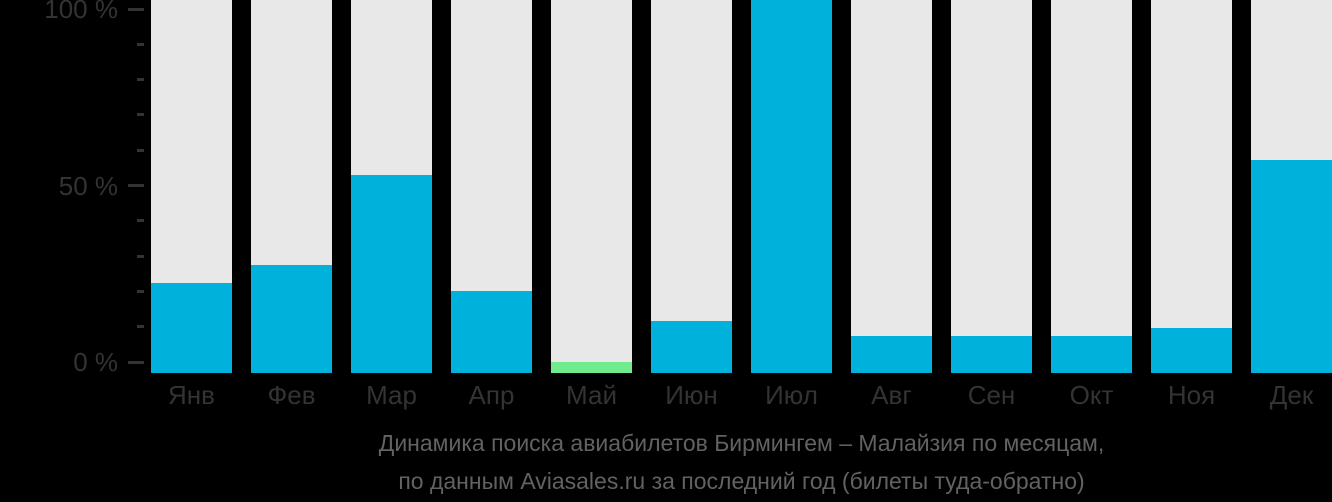  What do you see at coordinates (791, 395) in the screenshot?
I see `x-tick-label-7: Июл` at bounding box center [791, 395].